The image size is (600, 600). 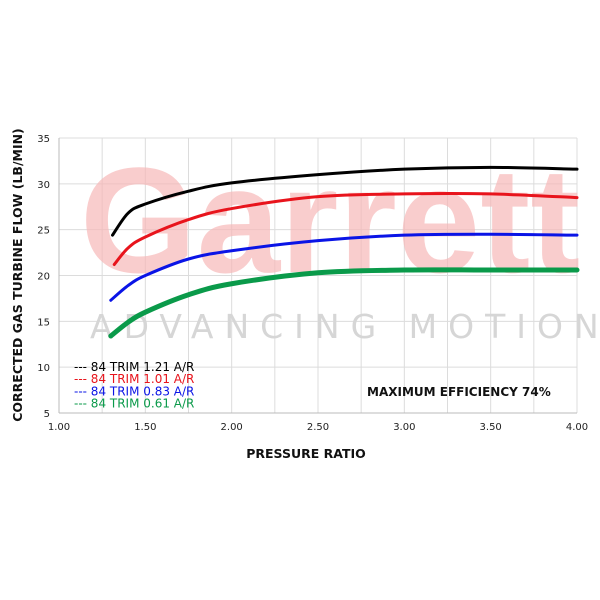 What do you see at coordinates (306, 453) in the screenshot?
I see `x-axis-label: PRESSURE RATIO` at bounding box center [306, 453].